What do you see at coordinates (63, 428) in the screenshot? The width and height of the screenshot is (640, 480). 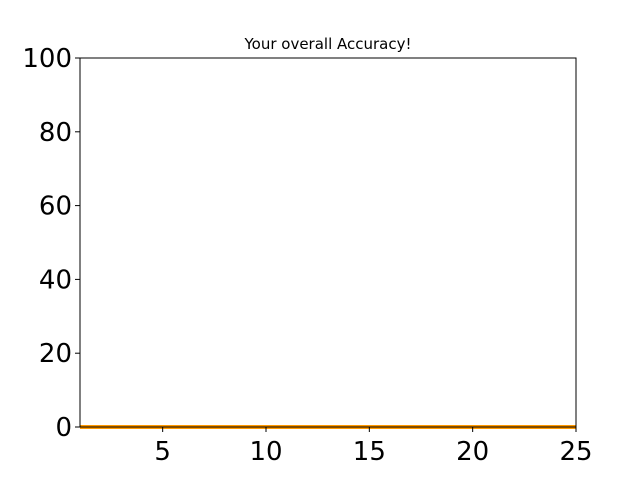 I see `y-tick-label: 0` at bounding box center [63, 428].